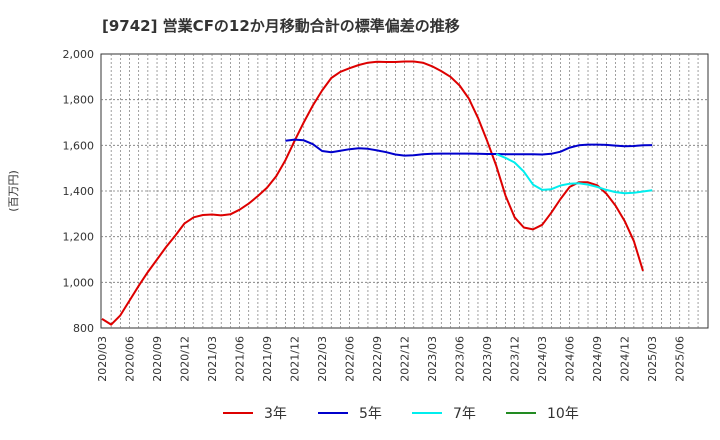  Describe the element at coordinates (625, 359) in the screenshot. I see `x-tick-label: 2024/12` at that location.